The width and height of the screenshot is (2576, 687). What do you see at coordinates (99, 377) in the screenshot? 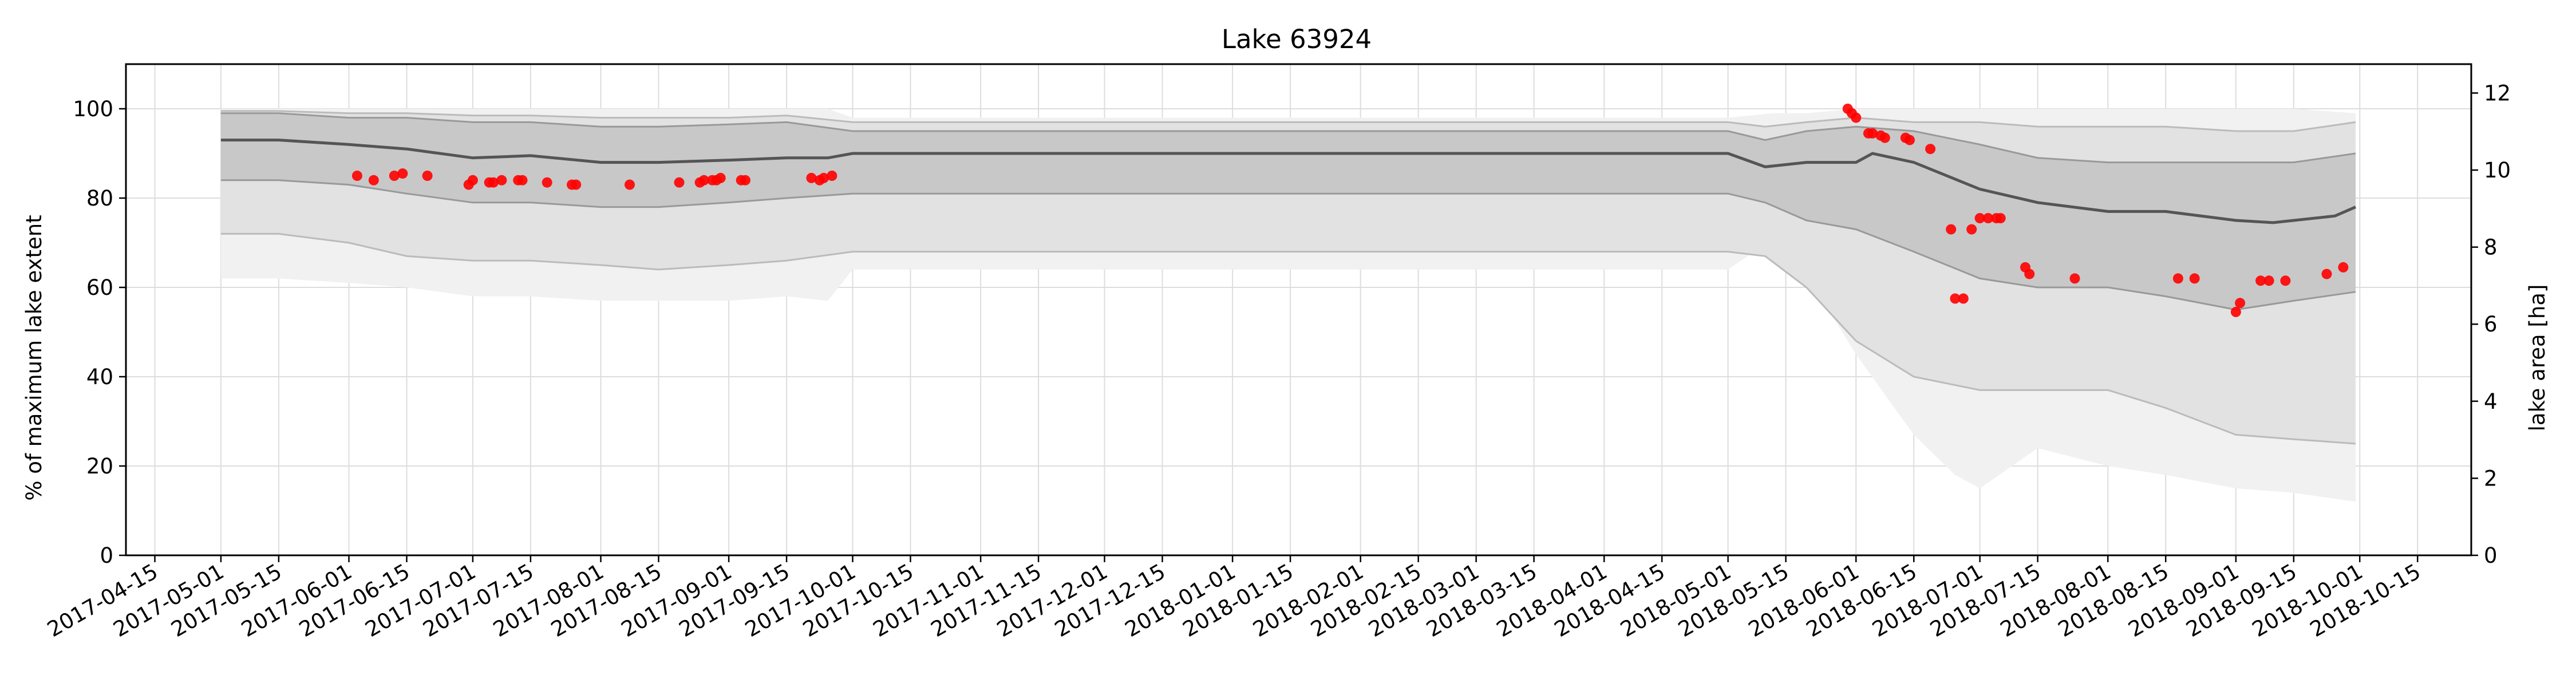
I see `y-tick-label: 40` at bounding box center [99, 377].